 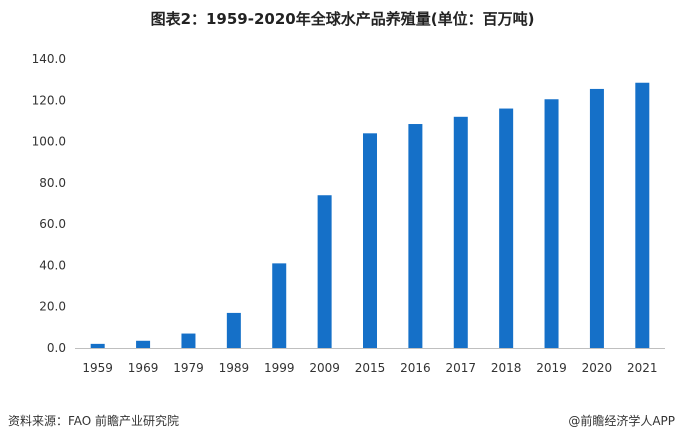 I want to click on x-tick-label: 2016, so click(x=415, y=368).